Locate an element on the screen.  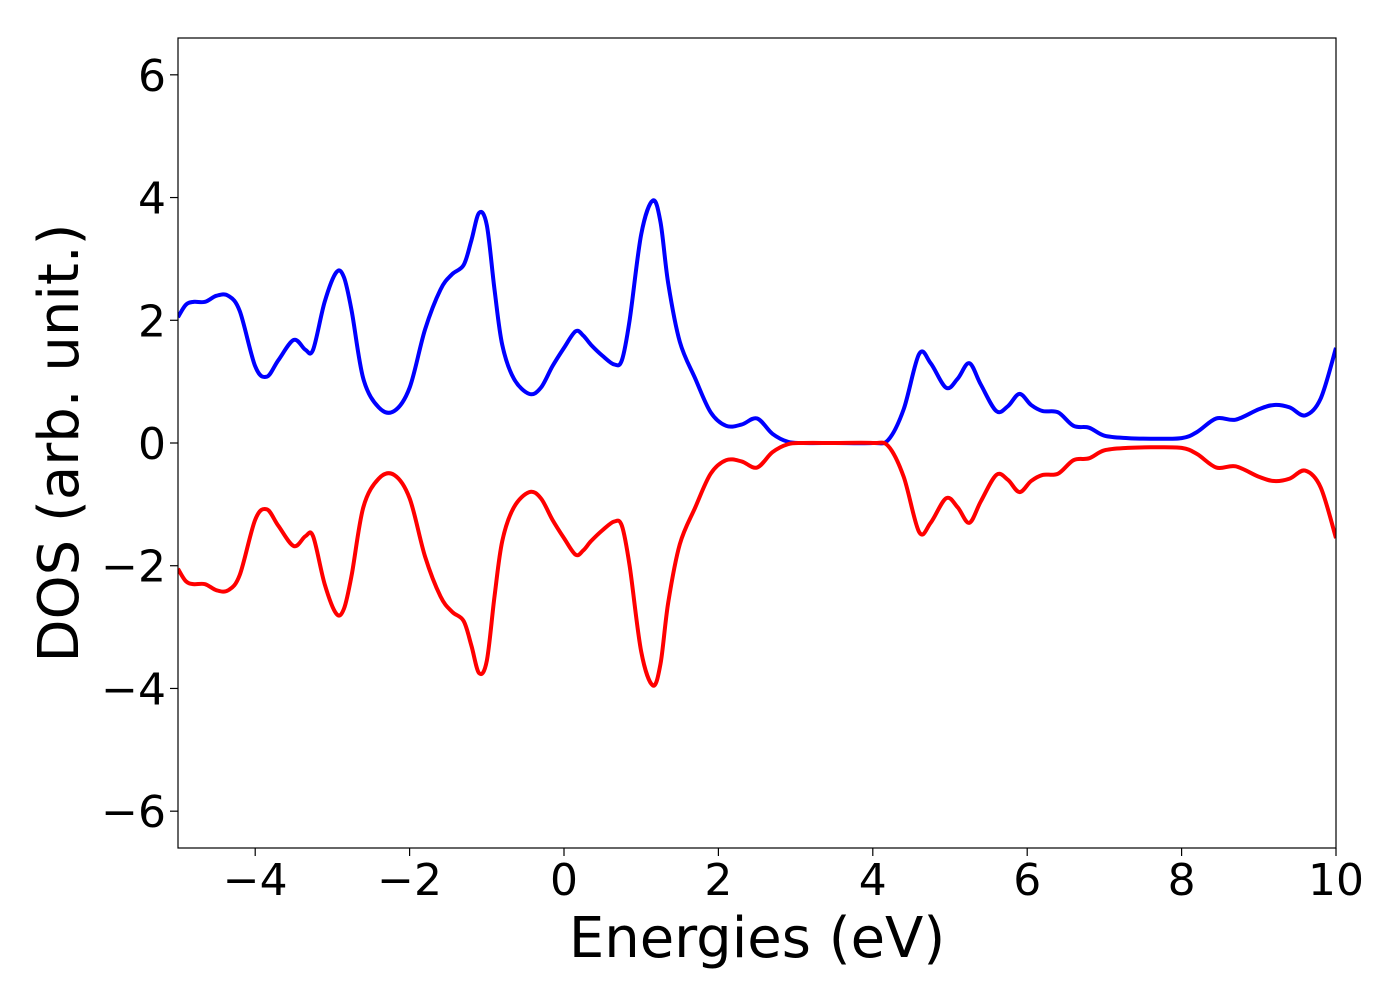
x-tick-label: −4 is located at coordinates (255, 880).